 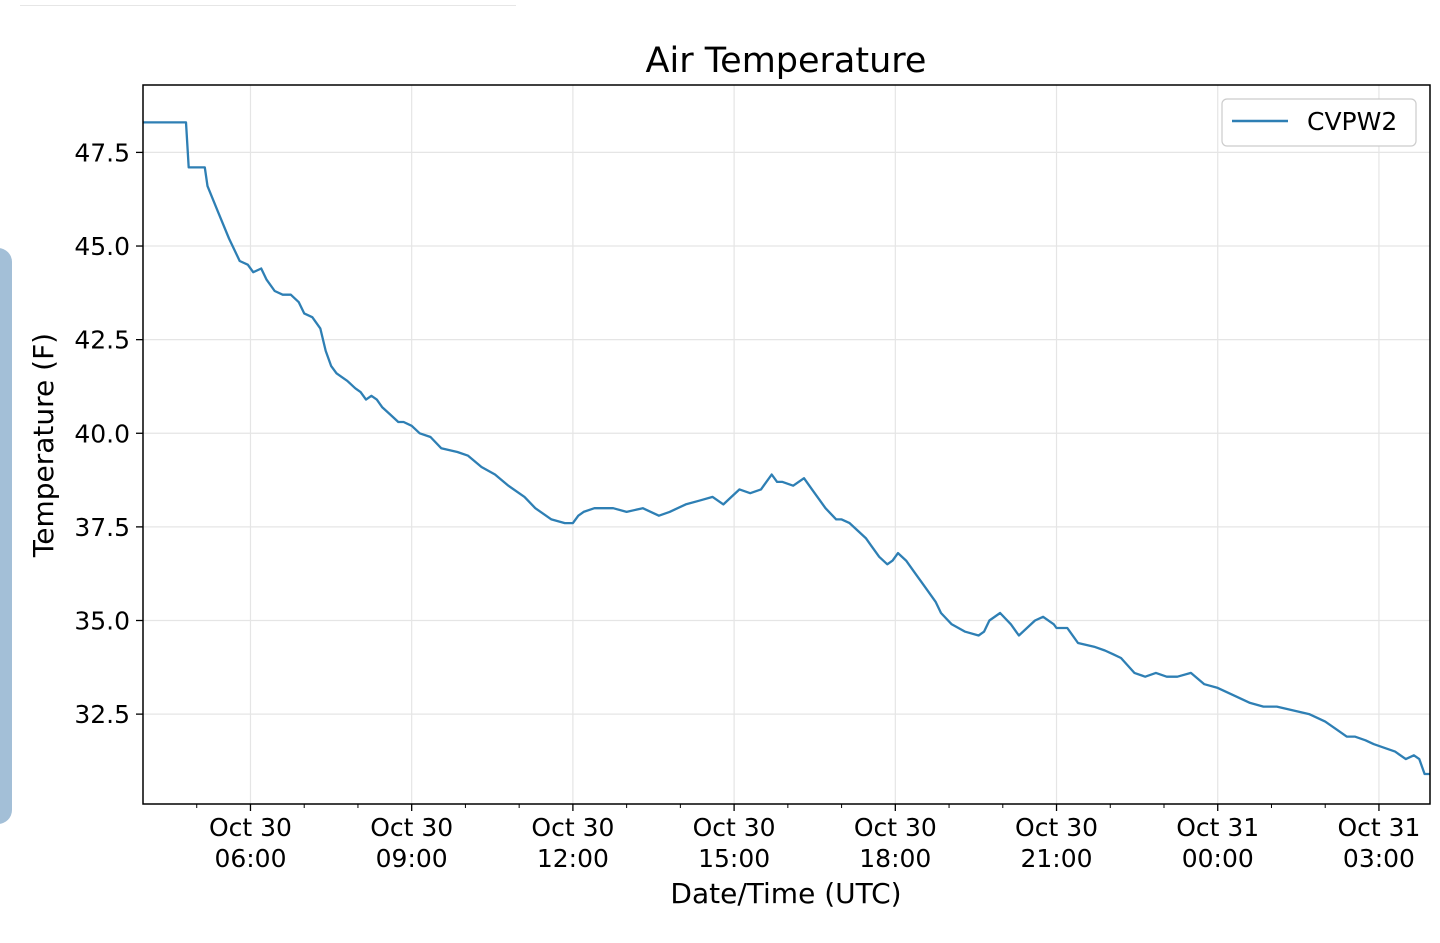 I want to click on x-tick-label-time: 03:00, so click(x=1379, y=858).